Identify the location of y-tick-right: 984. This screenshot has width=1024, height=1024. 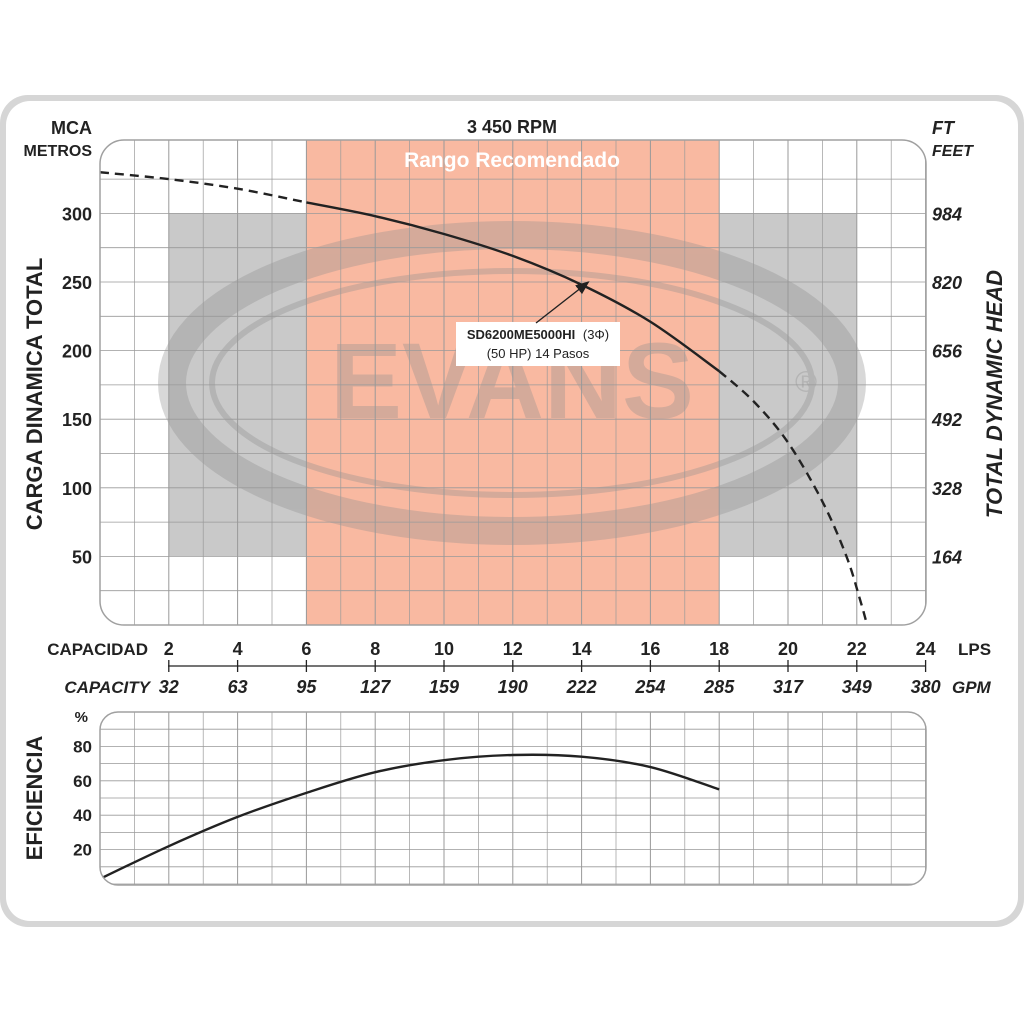
(947, 214).